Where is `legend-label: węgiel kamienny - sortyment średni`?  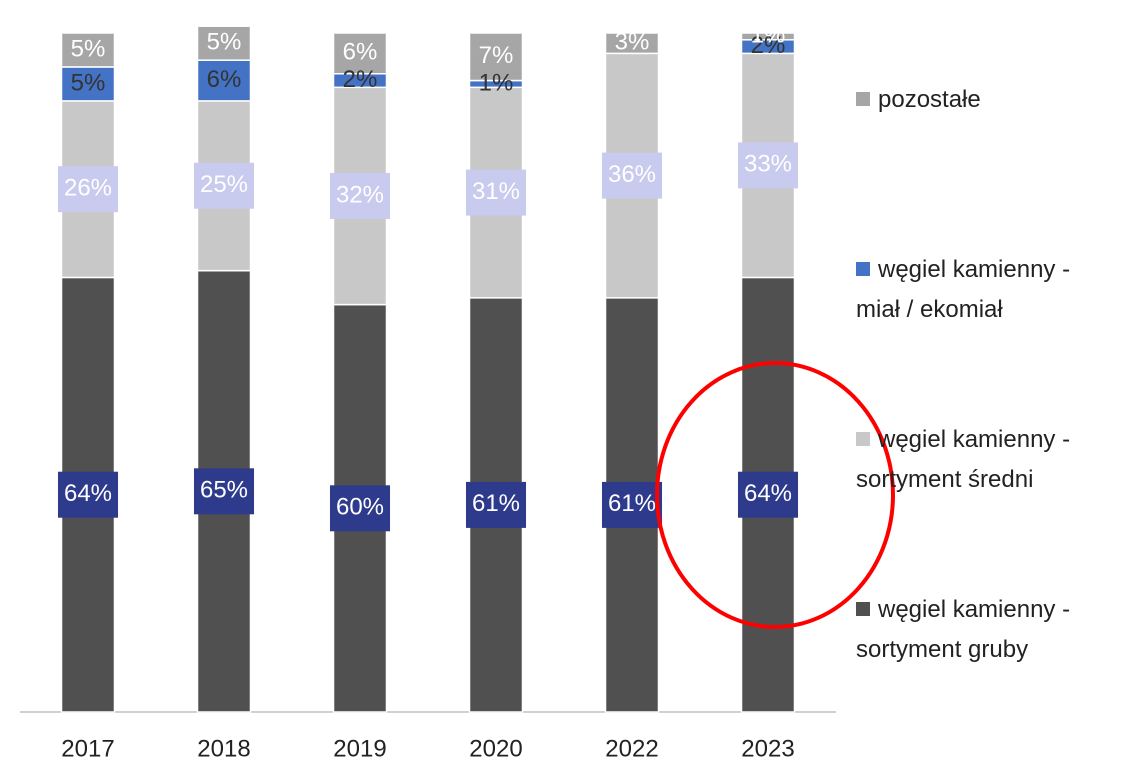 legend-label: węgiel kamienny - sortyment średni is located at coordinates (963, 459).